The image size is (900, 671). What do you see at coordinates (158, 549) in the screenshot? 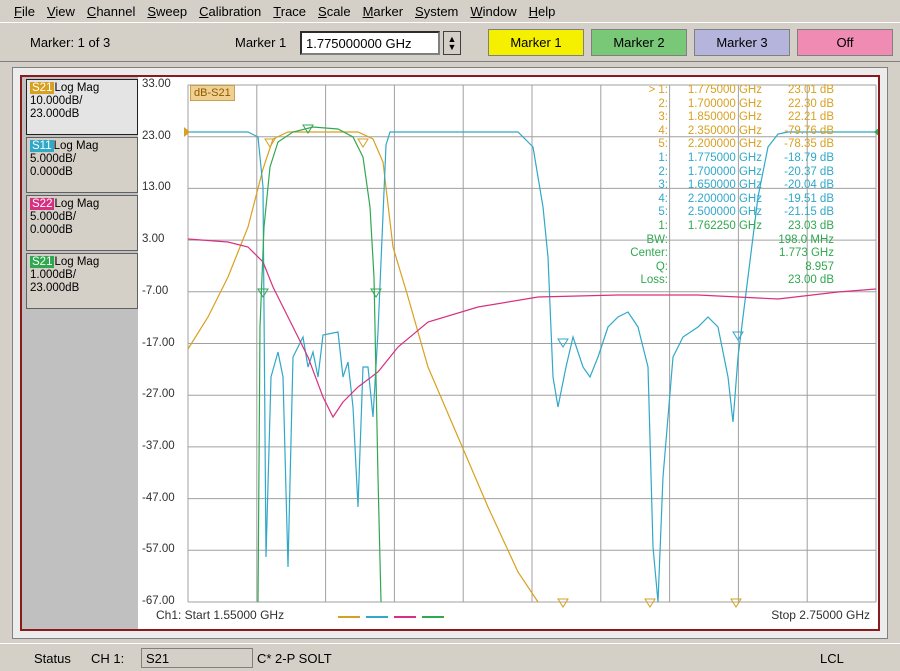
I see `y-tick-label: -57.00` at bounding box center [158, 549].